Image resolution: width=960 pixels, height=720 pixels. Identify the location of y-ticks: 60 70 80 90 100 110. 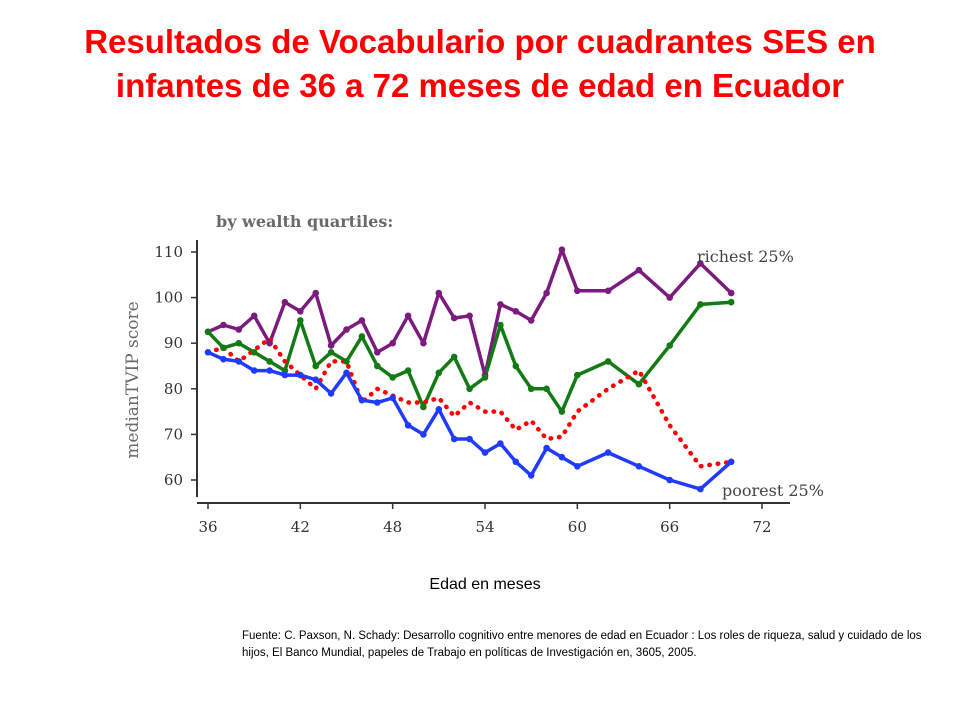
(175, 366).